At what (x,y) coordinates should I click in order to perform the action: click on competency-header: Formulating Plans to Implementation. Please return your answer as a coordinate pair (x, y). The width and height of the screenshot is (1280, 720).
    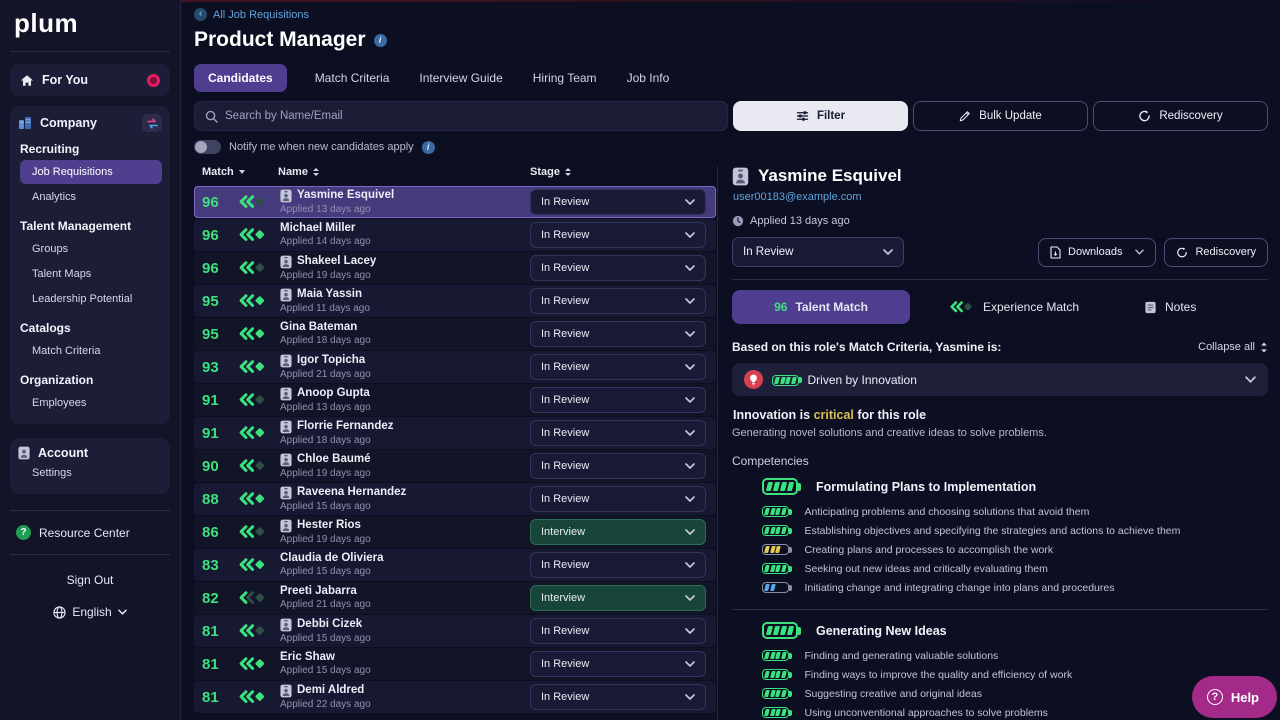
    Looking at the image, I should click on (1015, 486).